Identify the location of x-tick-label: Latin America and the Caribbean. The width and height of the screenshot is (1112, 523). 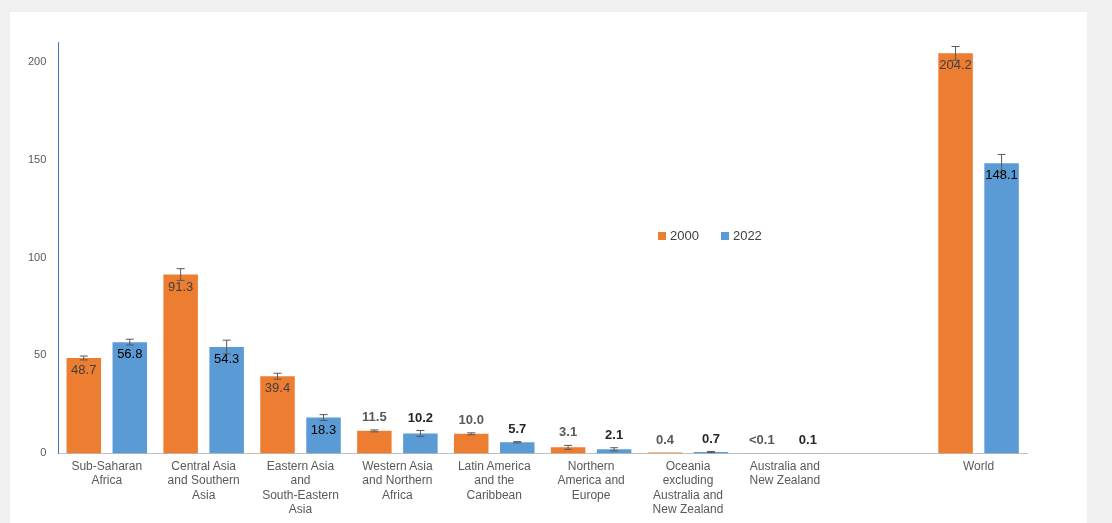
(494, 480).